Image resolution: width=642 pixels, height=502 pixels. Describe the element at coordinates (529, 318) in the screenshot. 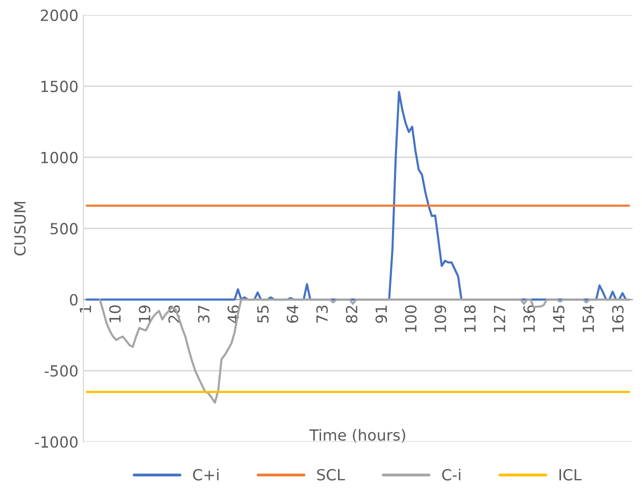

I see `x-tick-label: 136` at that location.